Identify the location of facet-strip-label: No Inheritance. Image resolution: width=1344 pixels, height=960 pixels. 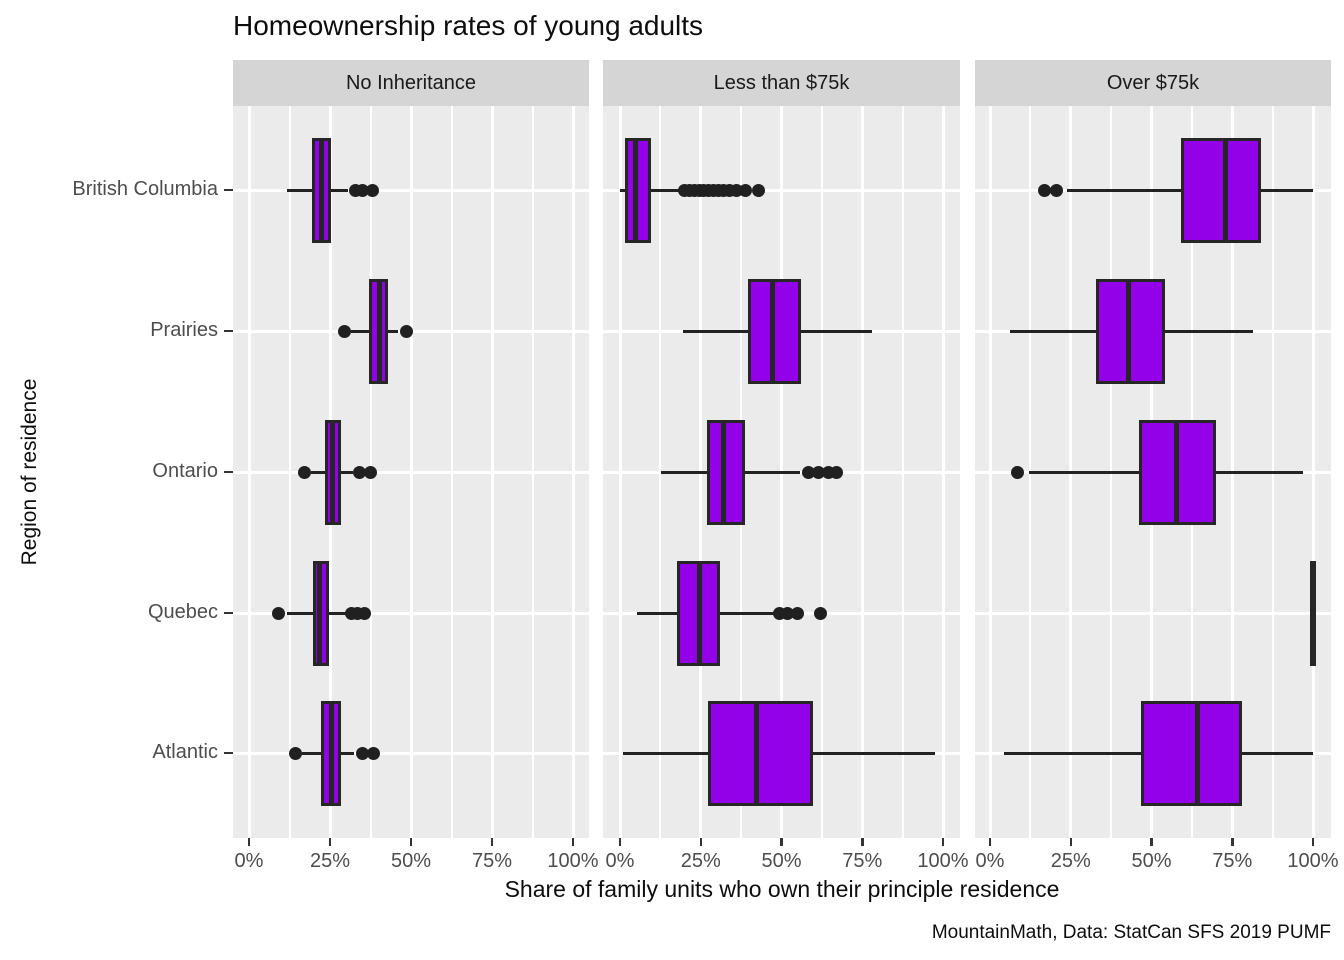
(411, 82).